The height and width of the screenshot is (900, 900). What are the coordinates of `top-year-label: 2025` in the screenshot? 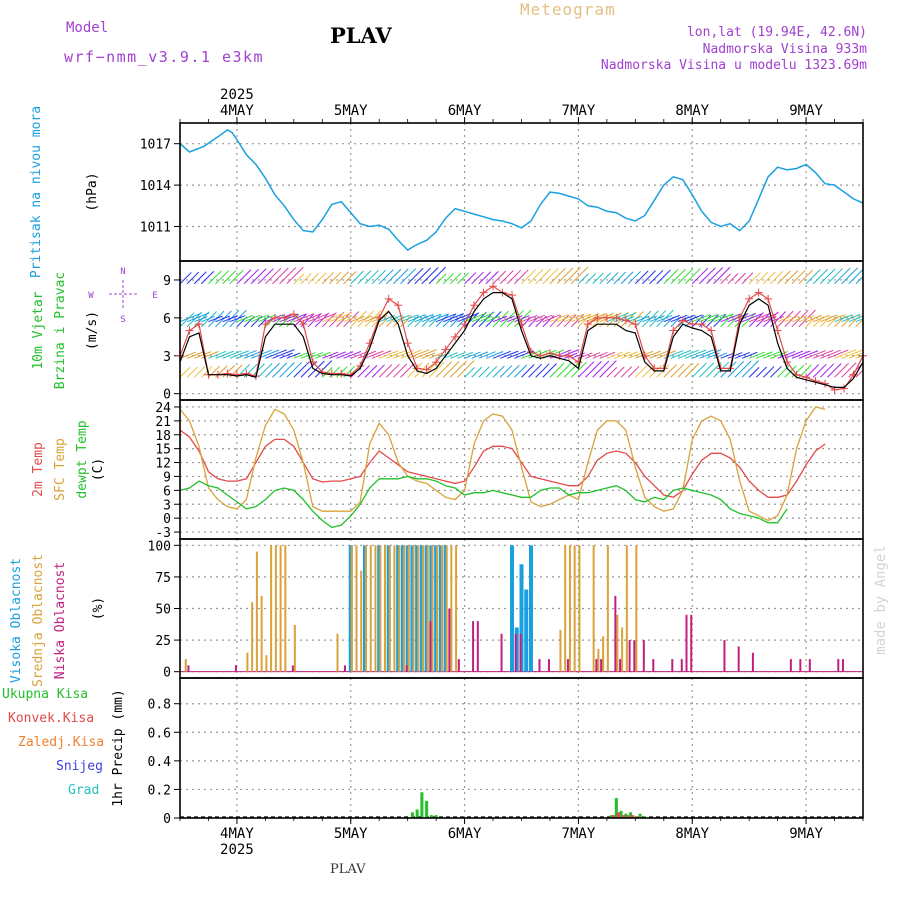 It's located at (237, 95).